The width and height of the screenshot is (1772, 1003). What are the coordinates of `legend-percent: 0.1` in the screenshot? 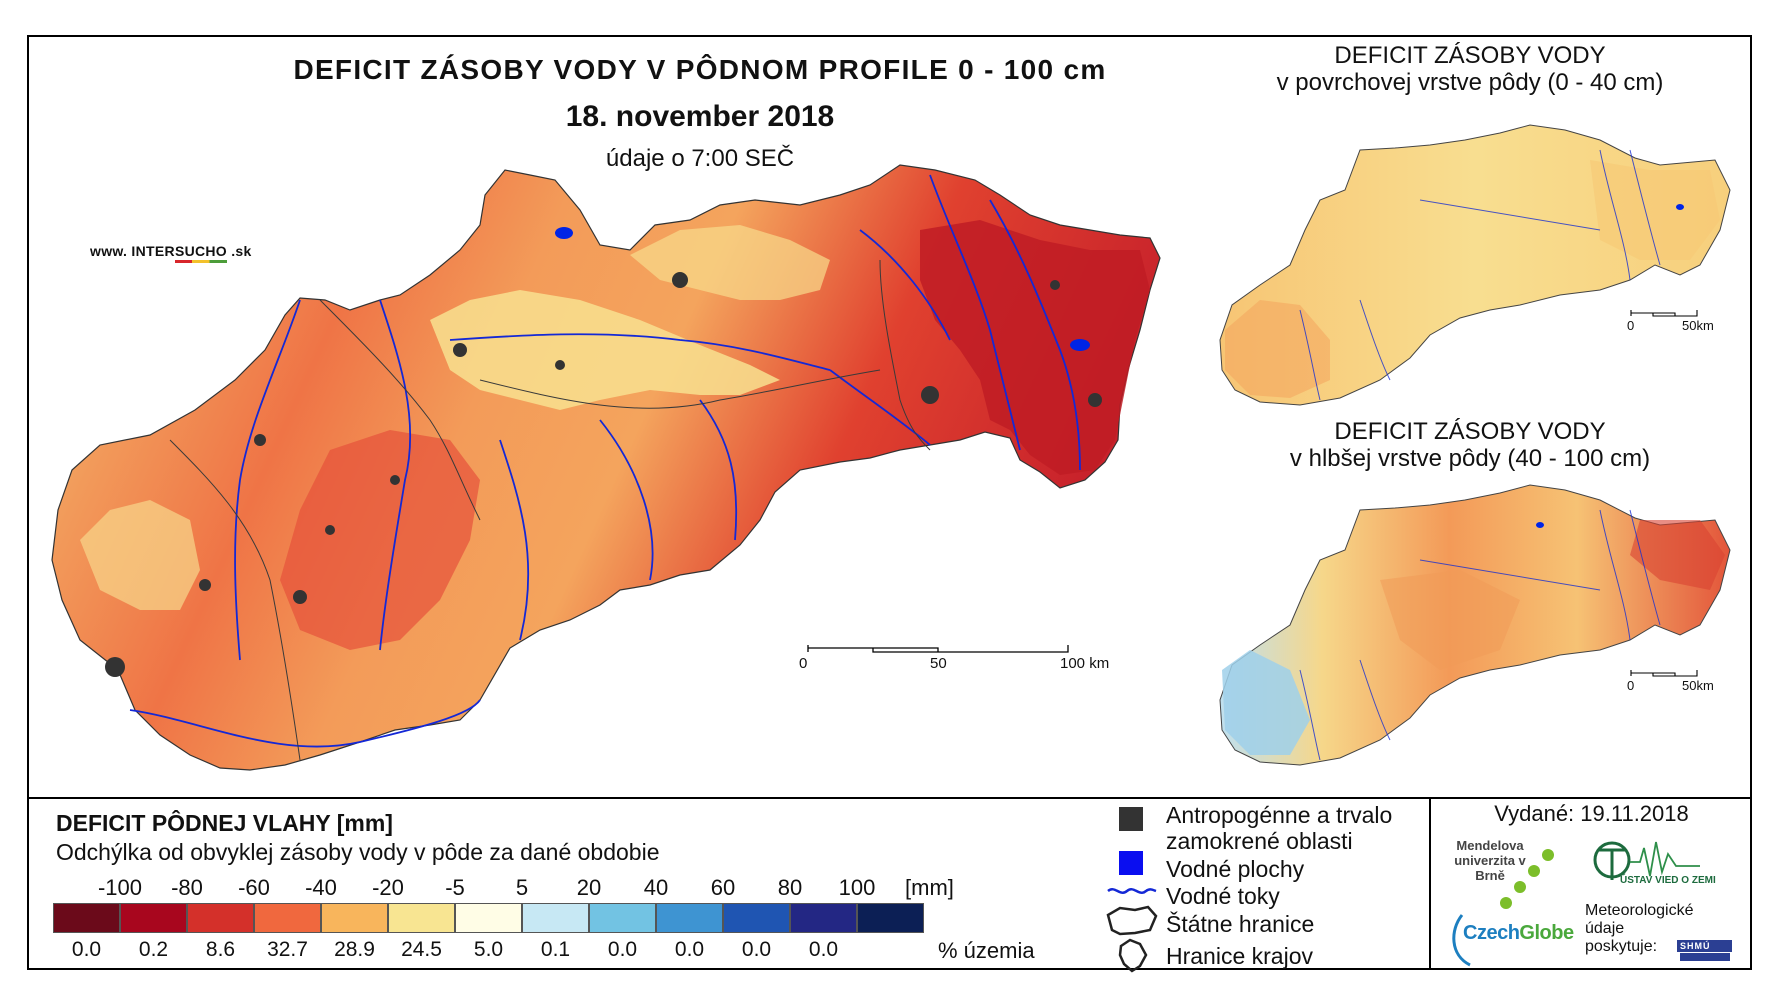 It's located at (555, 949).